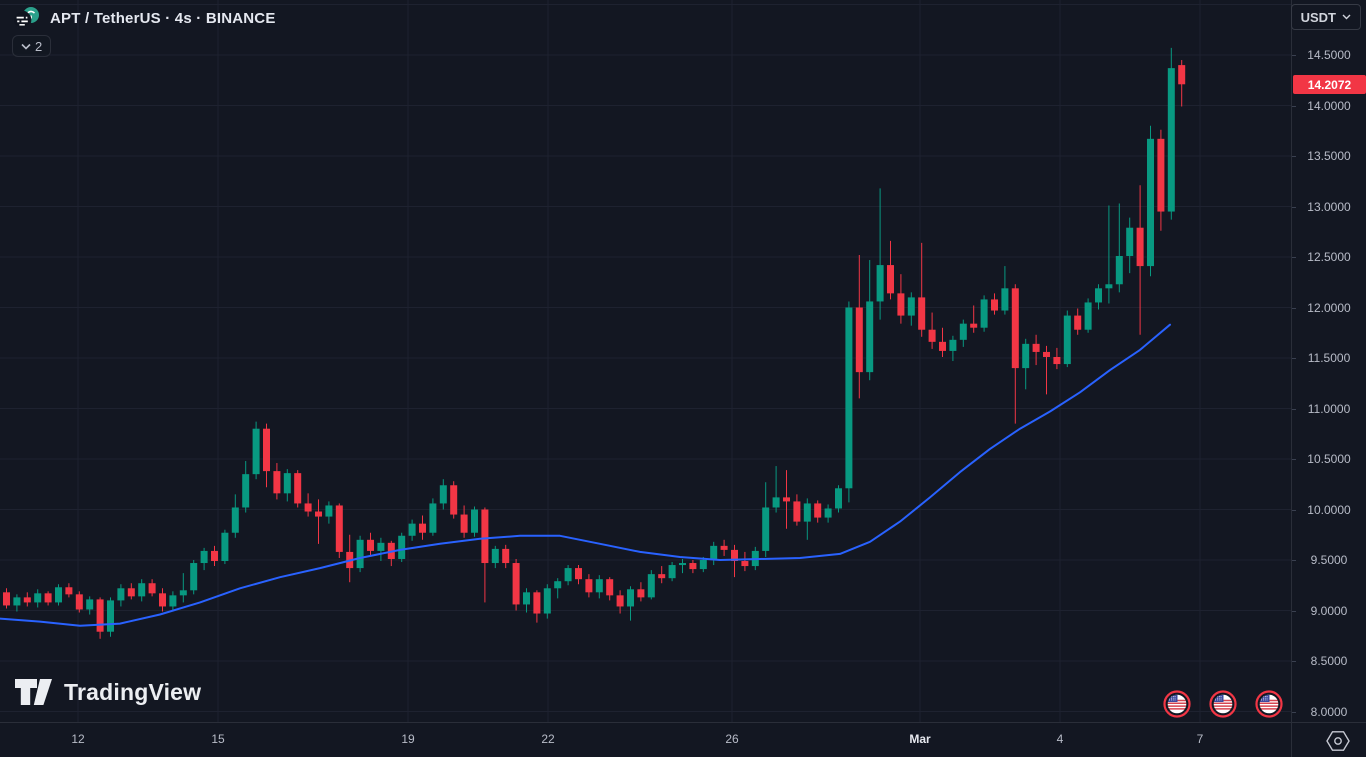 The image size is (1366, 757). Describe the element at coordinates (548, 739) in the screenshot. I see `time-axis-label: 22` at that location.